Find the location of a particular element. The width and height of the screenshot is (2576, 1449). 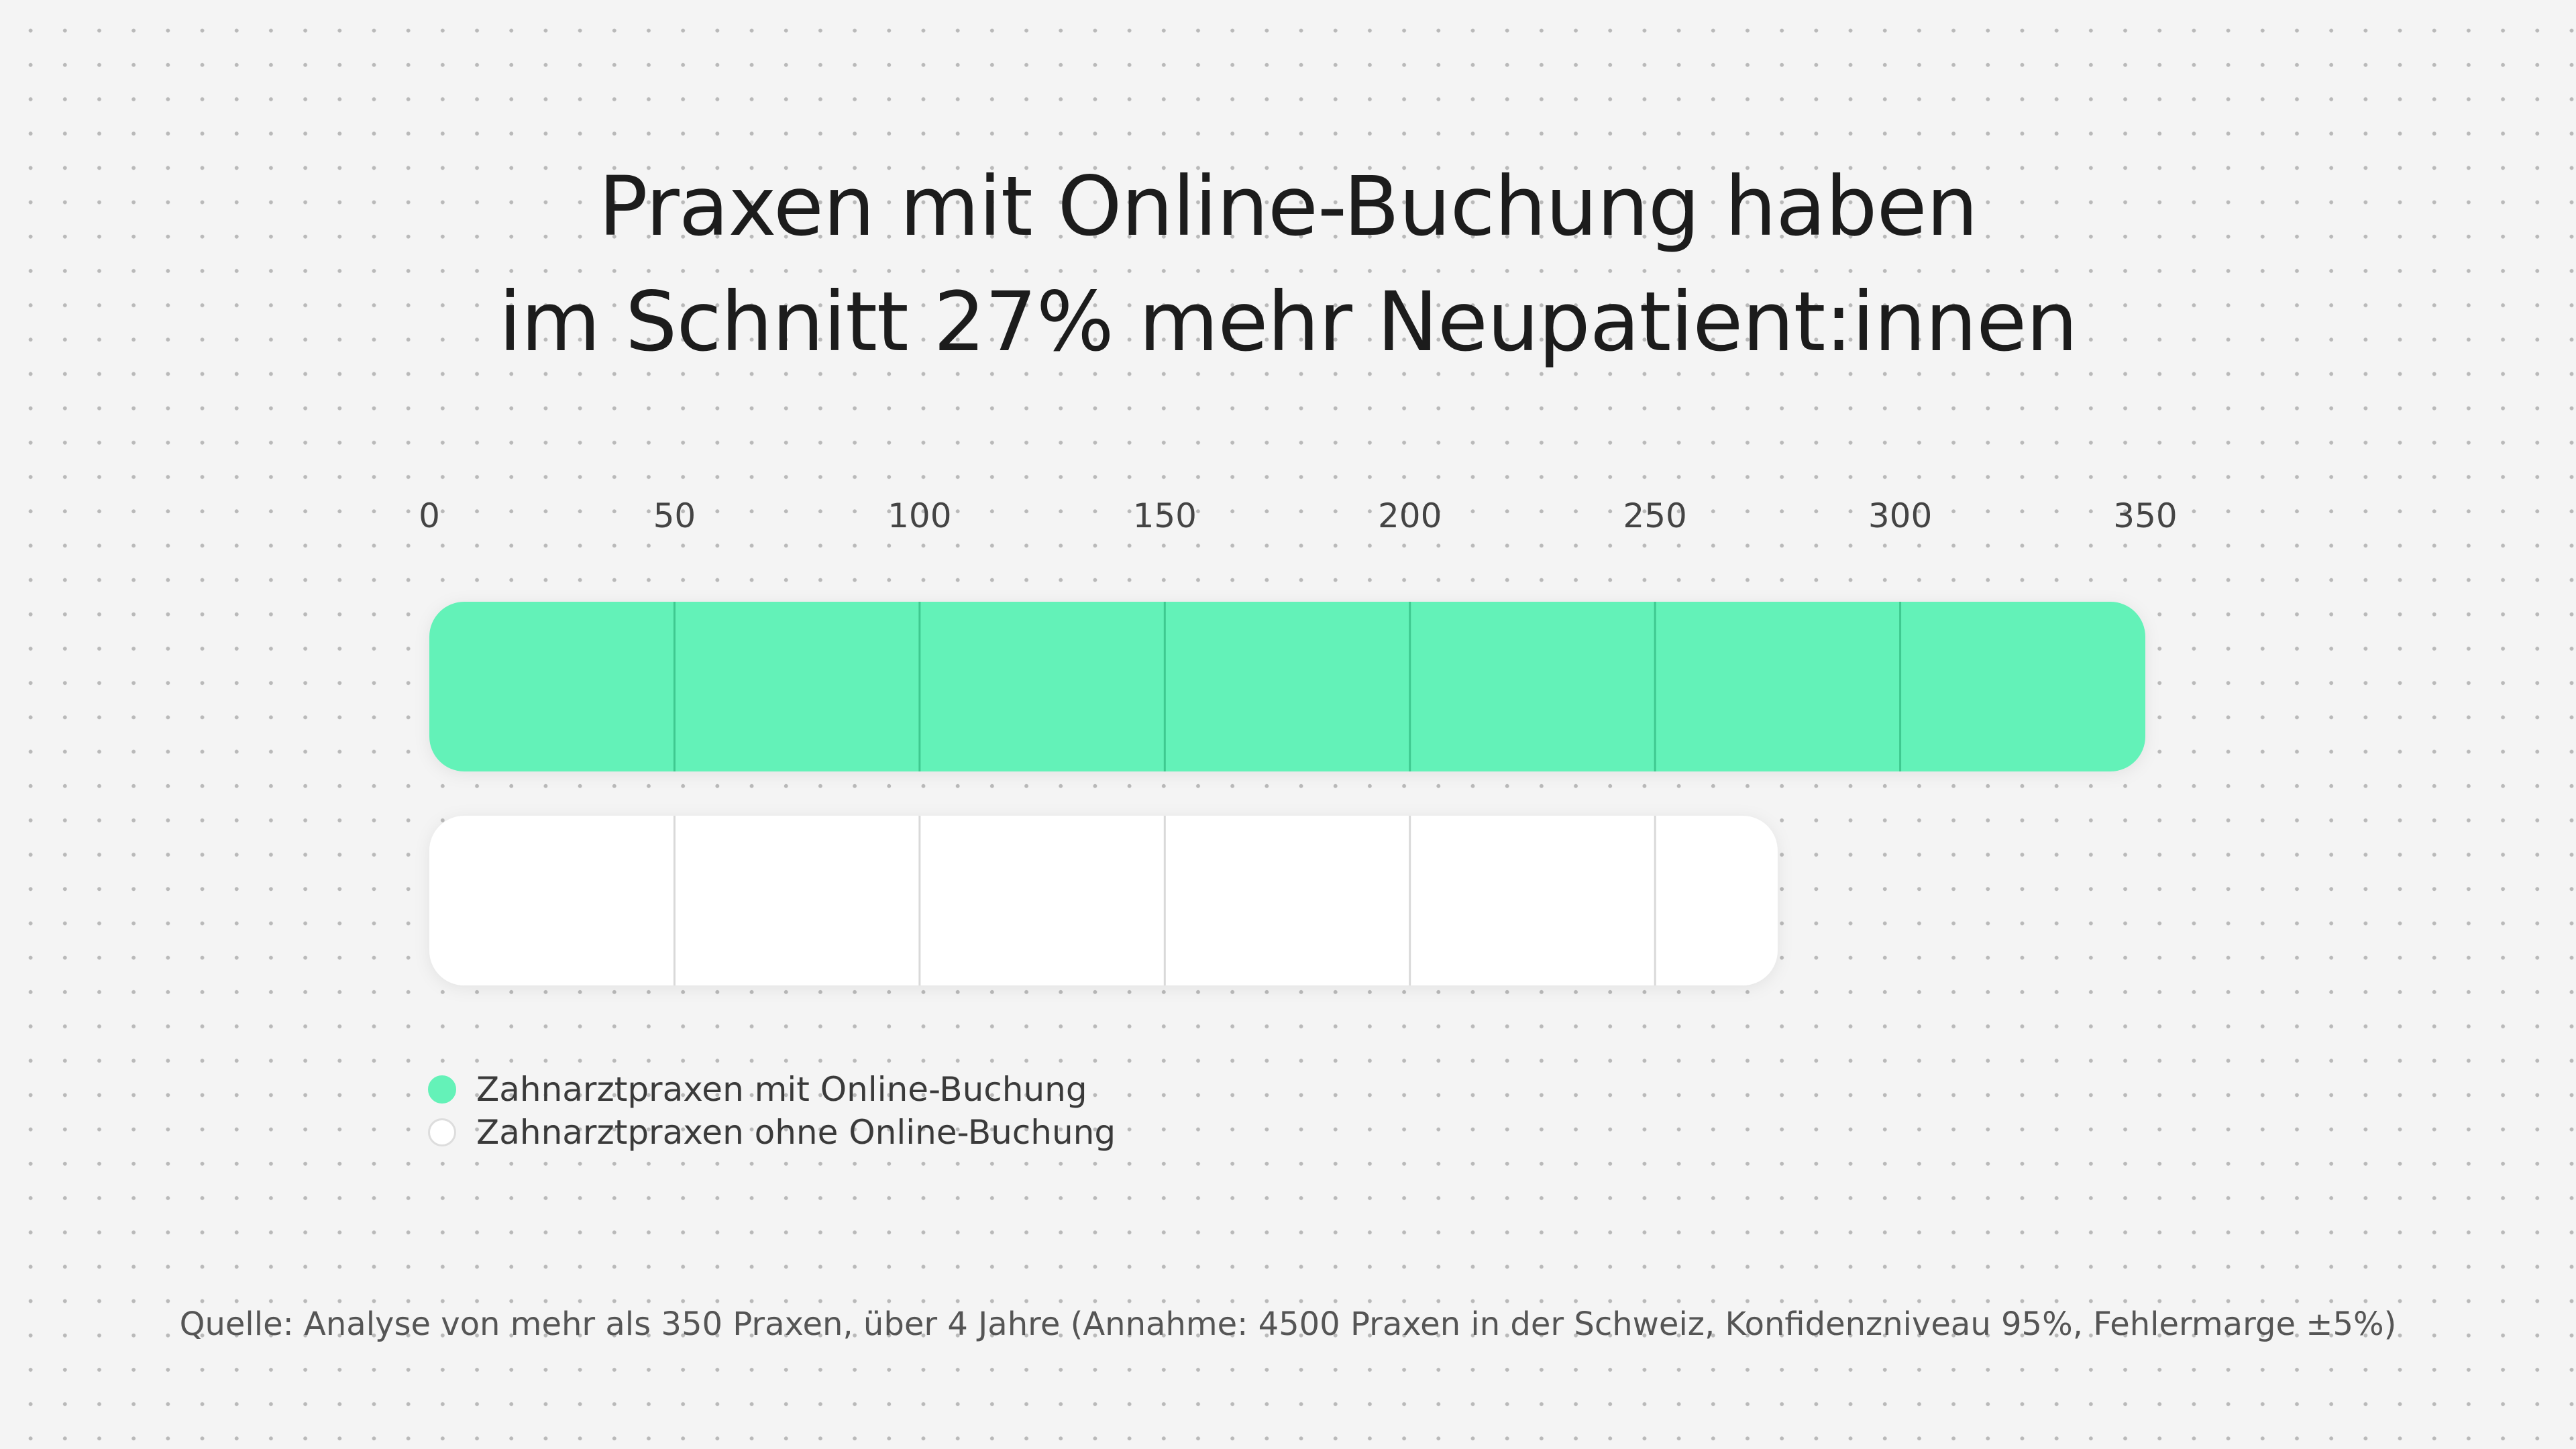

bar-group-without-online-booking is located at coordinates (1103, 900).